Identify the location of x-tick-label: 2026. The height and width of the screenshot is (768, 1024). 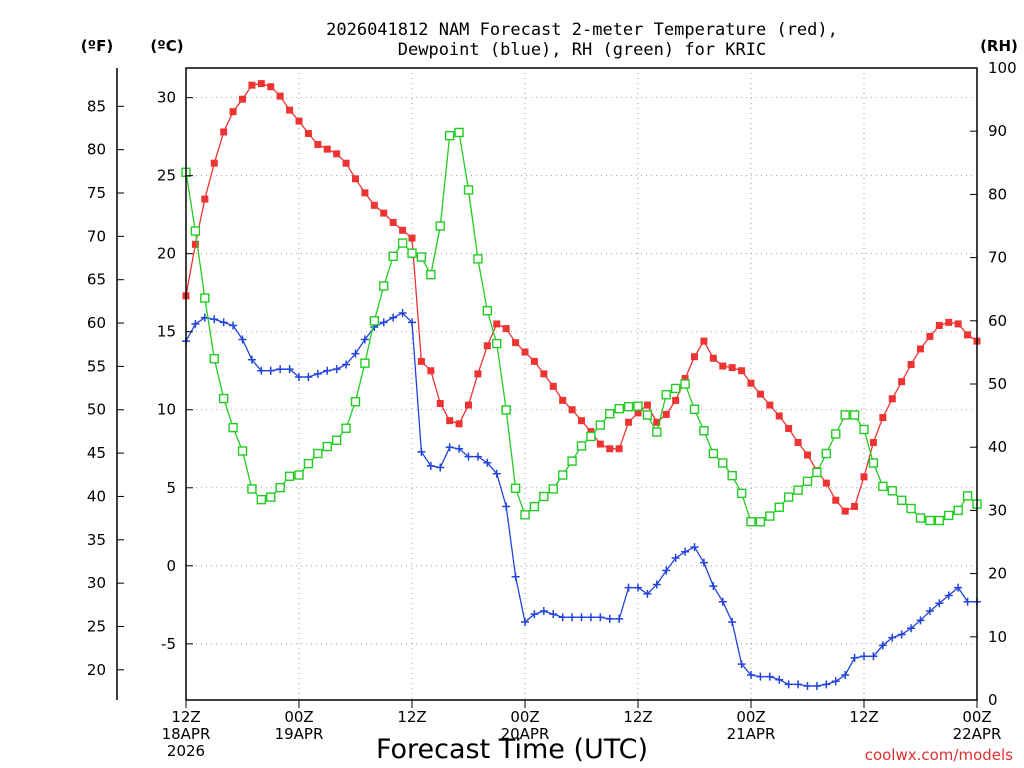
(186, 751).